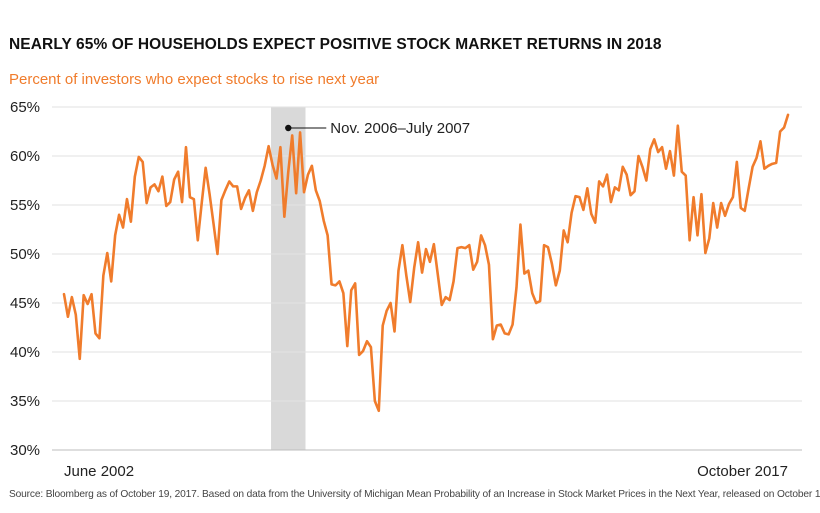 The width and height of the screenshot is (820, 513). Describe the element at coordinates (25, 303) in the screenshot. I see `y-tick-label: 45%` at that location.